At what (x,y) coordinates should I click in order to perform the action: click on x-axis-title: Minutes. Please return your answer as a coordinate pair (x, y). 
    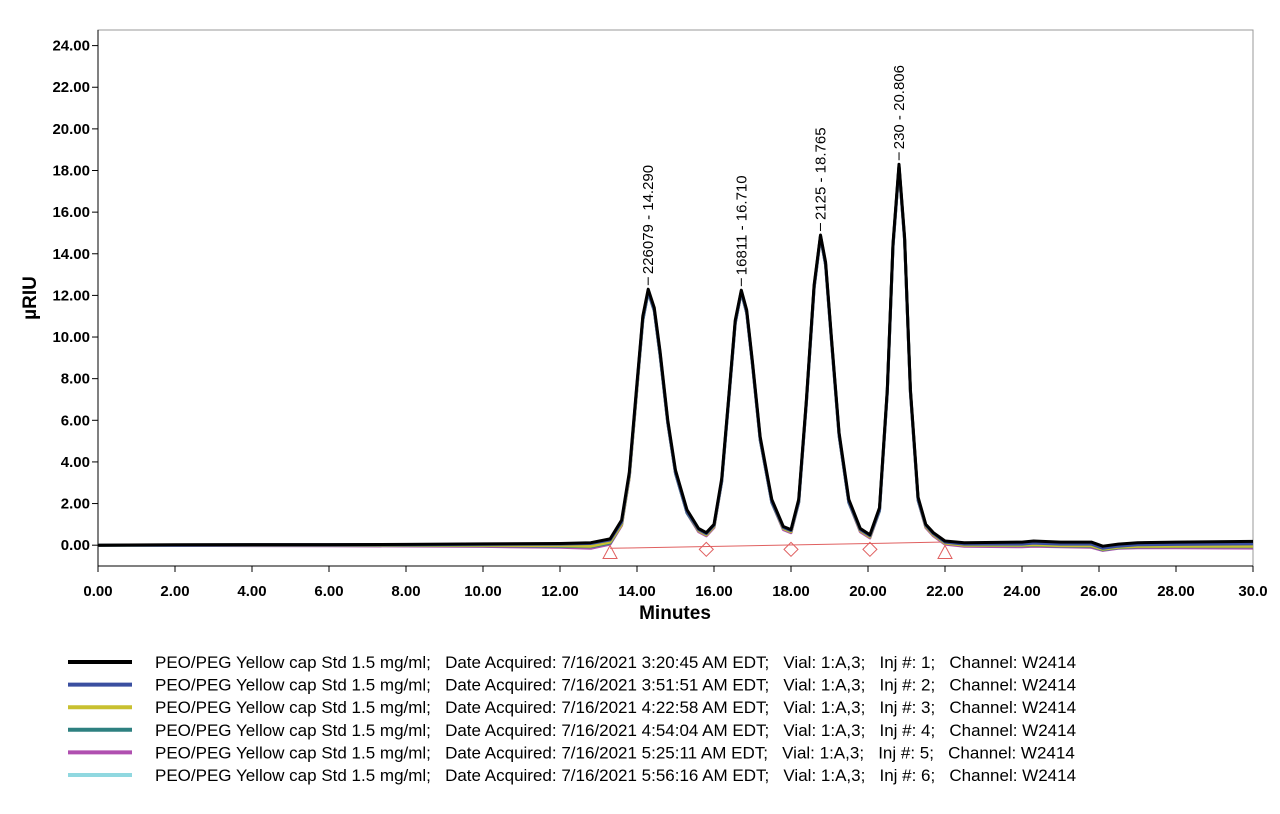
    Looking at the image, I should click on (675, 613).